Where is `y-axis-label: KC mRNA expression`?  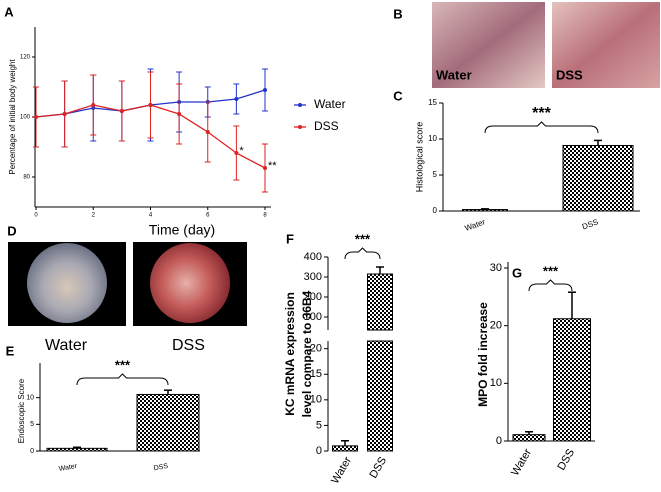 y-axis-label: KC mRNA expression is located at coordinates (290, 354).